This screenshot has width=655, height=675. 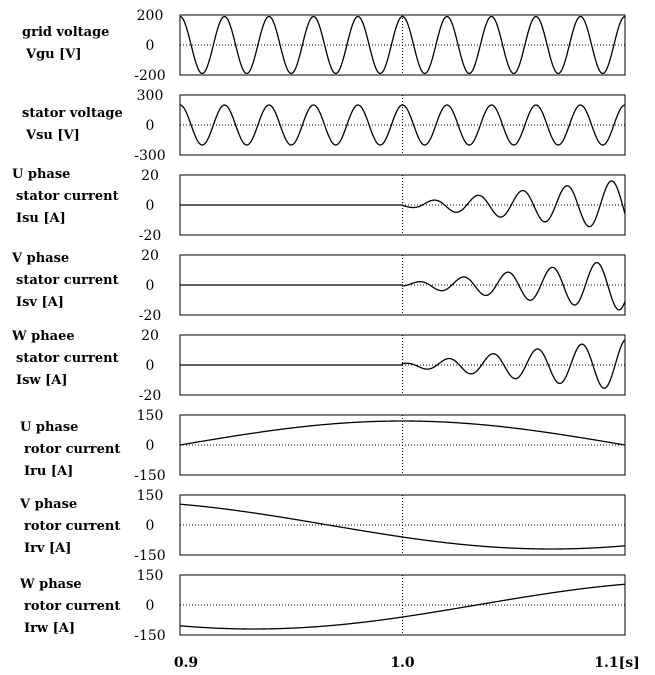 I want to click on y-tick-label: -200, so click(x=149, y=76).